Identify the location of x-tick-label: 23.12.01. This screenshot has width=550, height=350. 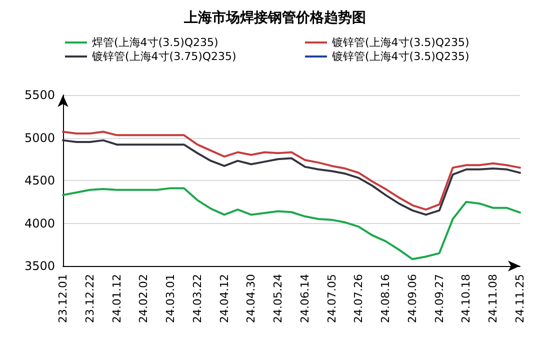
(63, 298).